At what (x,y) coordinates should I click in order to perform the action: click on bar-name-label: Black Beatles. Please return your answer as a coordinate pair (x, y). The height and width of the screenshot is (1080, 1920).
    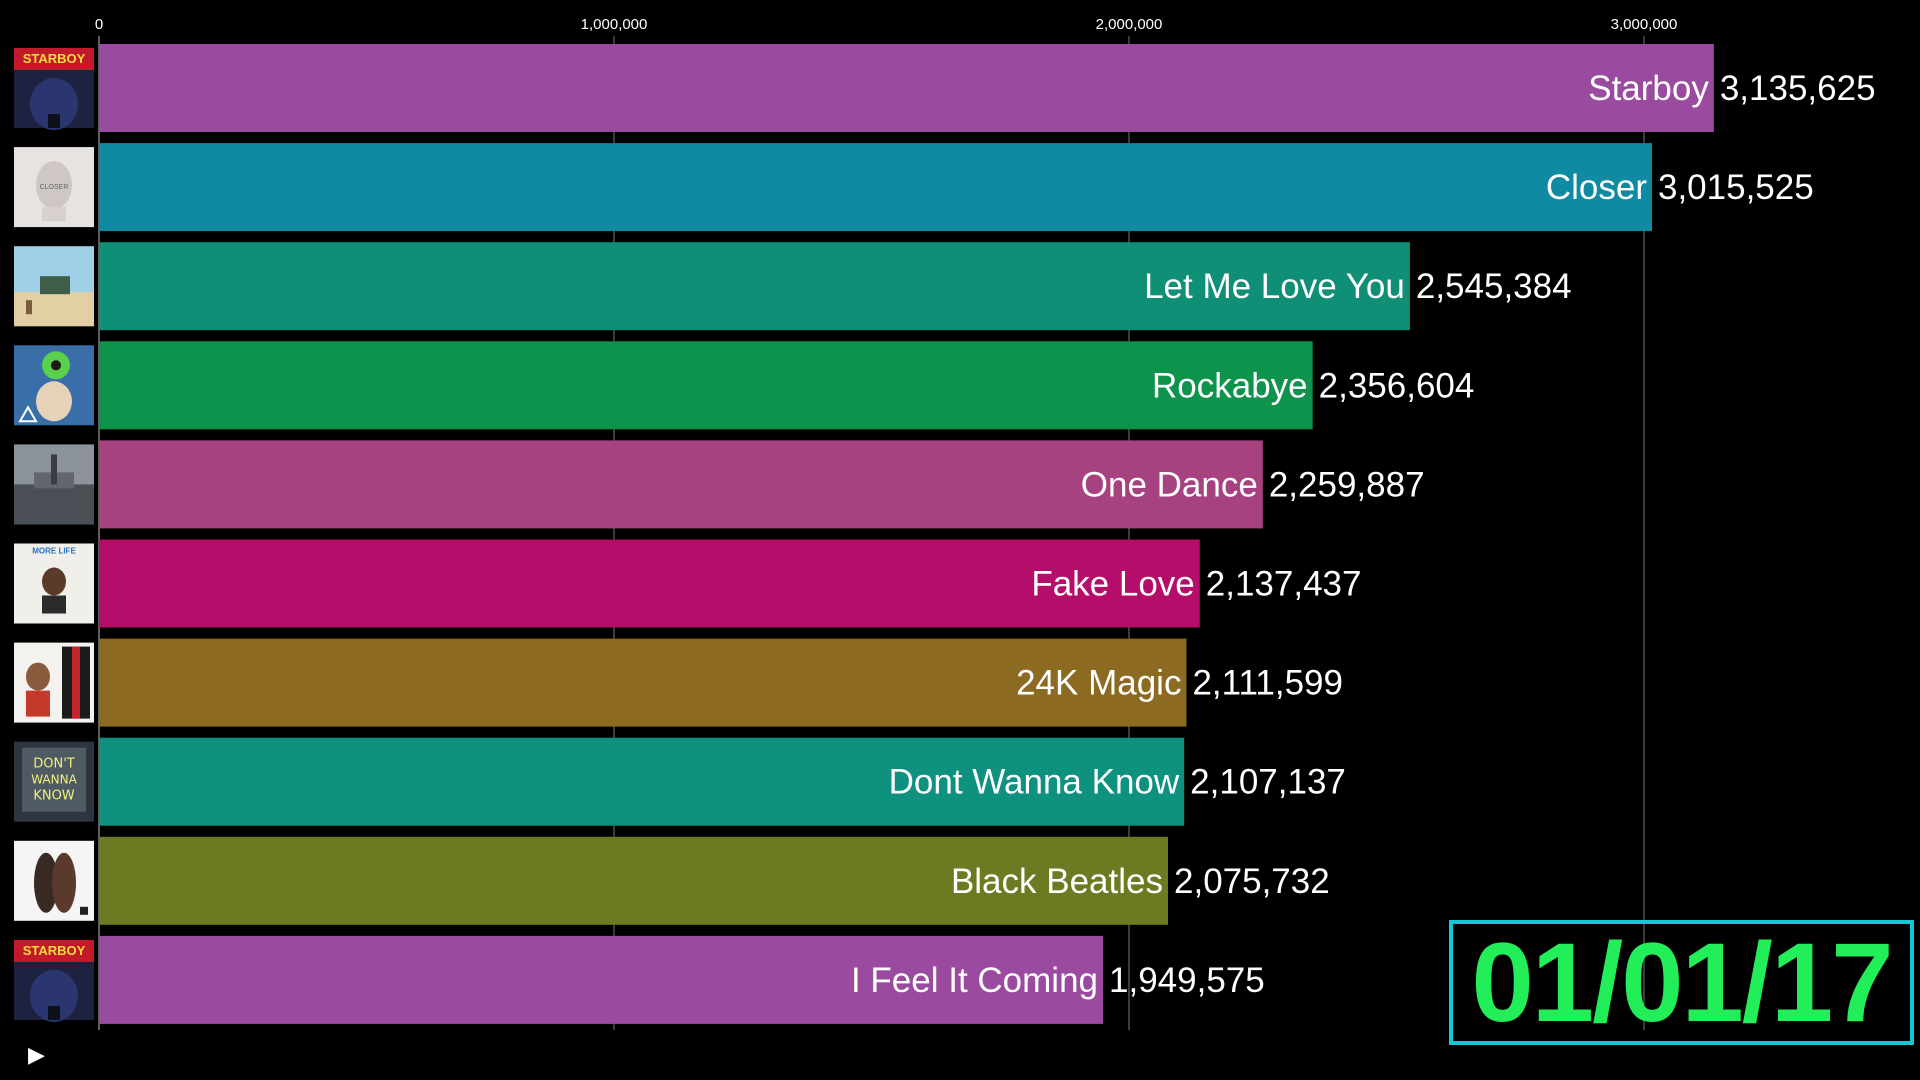
    Looking at the image, I should click on (1057, 881).